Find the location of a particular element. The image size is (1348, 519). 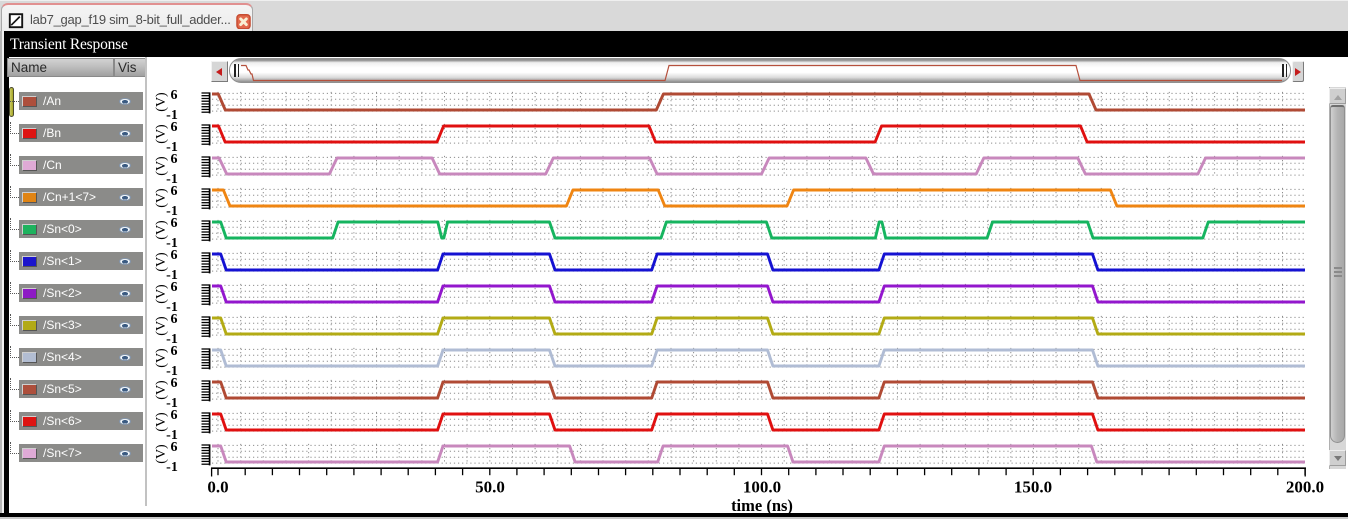

svg-text: 0.0 is located at coordinates (217, 487).